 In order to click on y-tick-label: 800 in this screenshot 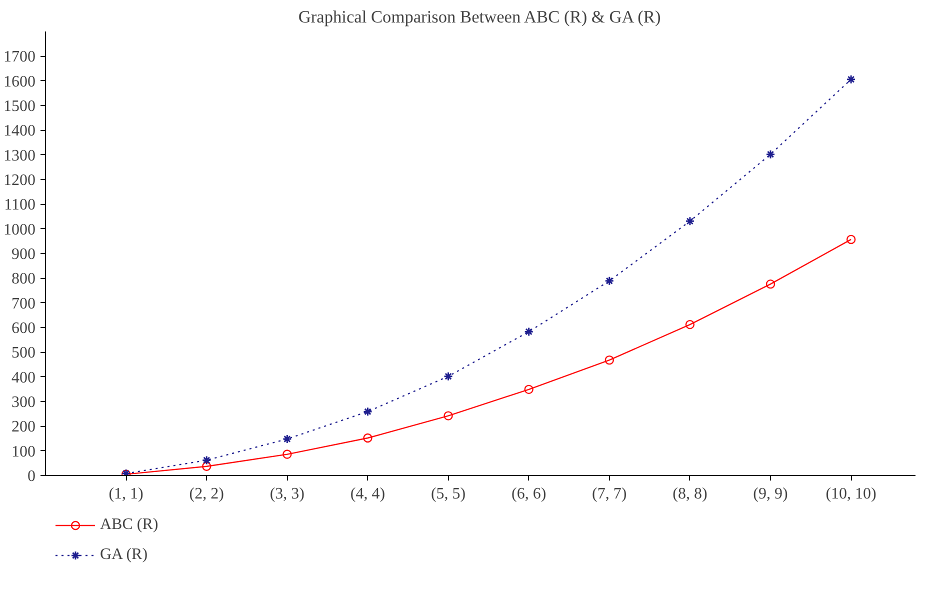, I will do `click(24, 279)`.